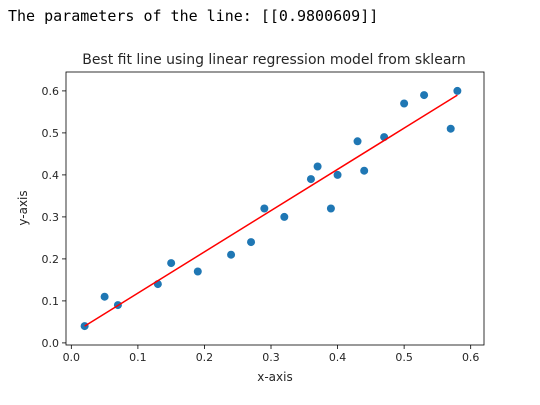 The image size is (540, 405). What do you see at coordinates (205, 357) in the screenshot?
I see `x-tick-label: 0.2` at bounding box center [205, 357].